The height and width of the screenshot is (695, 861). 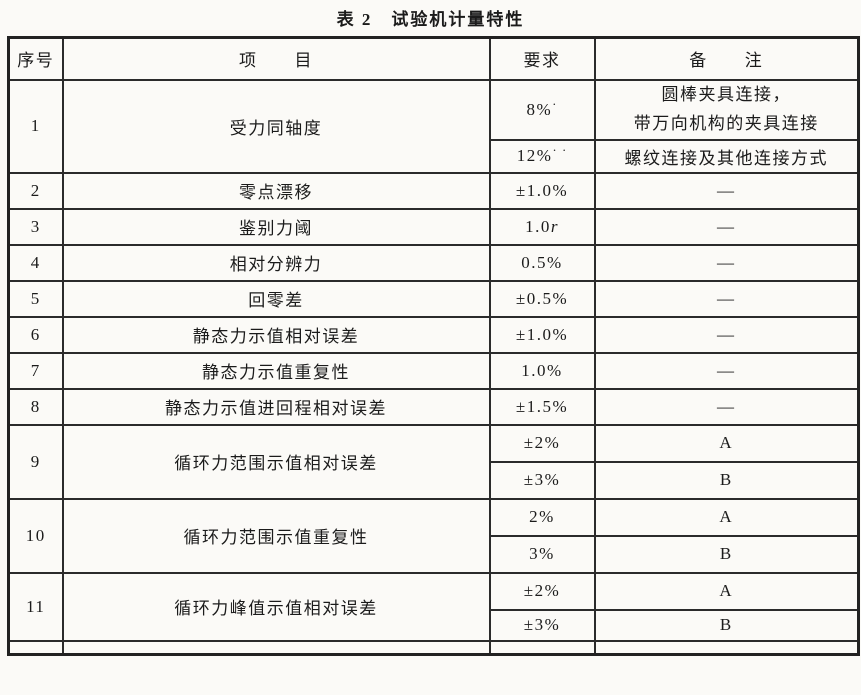 I want to click on cell-req: ±1.5%, so click(x=542, y=406).